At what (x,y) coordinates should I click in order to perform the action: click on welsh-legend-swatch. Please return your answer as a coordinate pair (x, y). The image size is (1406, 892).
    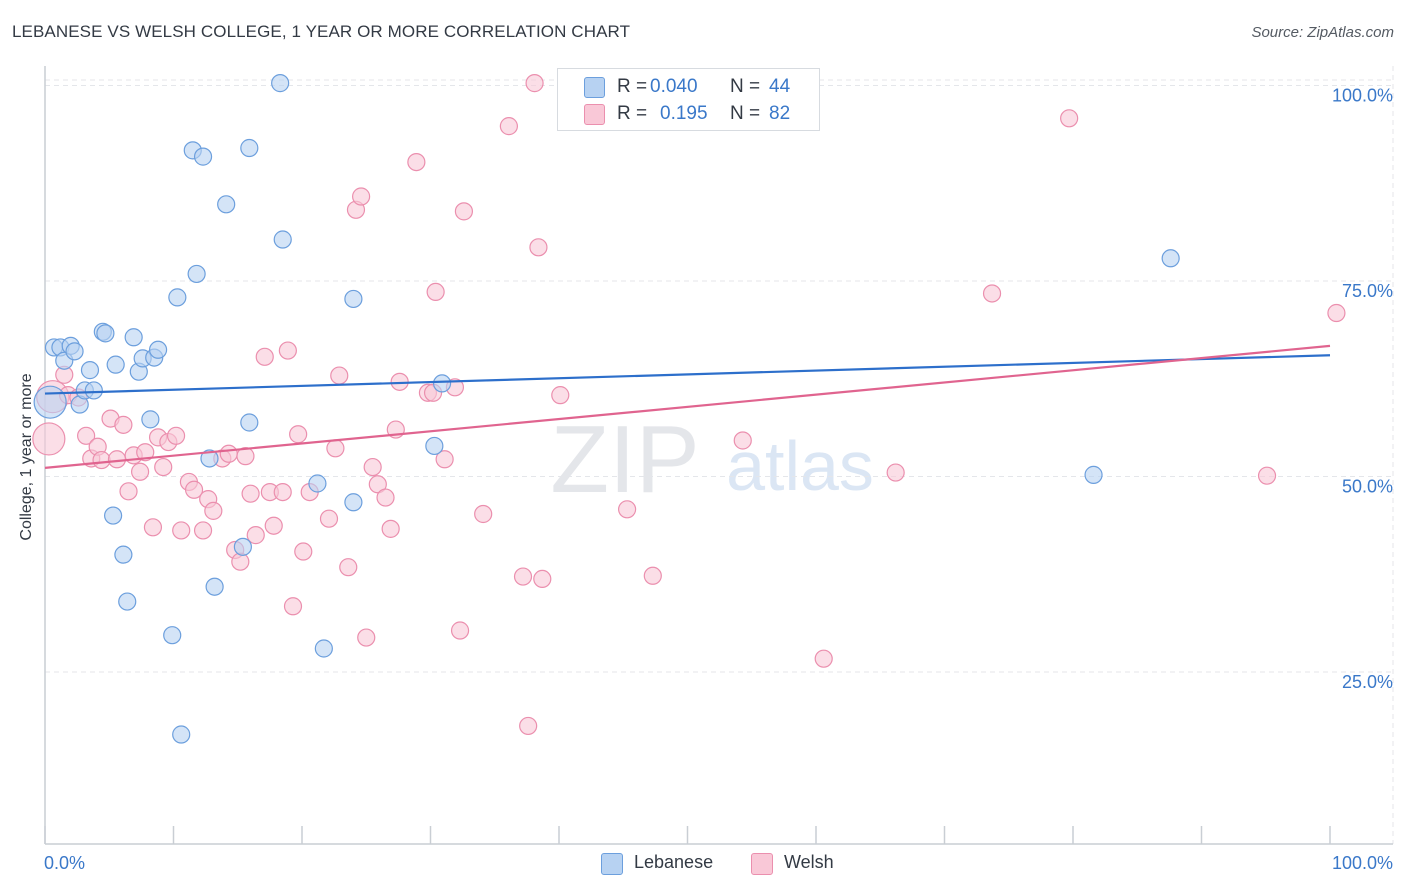
    Looking at the image, I should click on (762, 864).